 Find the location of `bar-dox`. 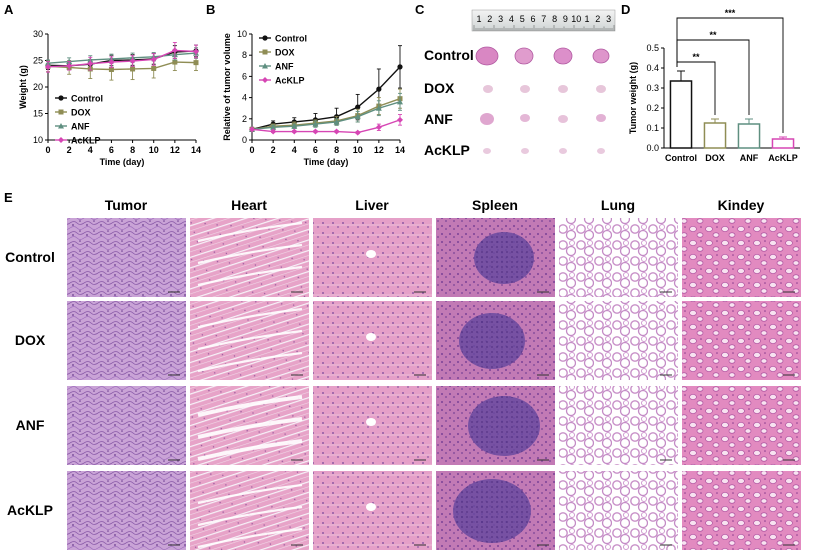

bar-dox is located at coordinates (715, 135).